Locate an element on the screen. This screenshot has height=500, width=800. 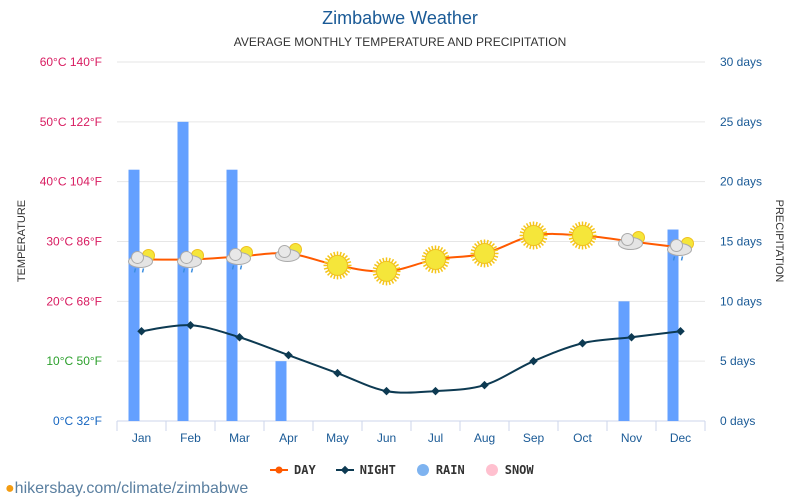
right-tick-label: 15 days is located at coordinates (741, 242).